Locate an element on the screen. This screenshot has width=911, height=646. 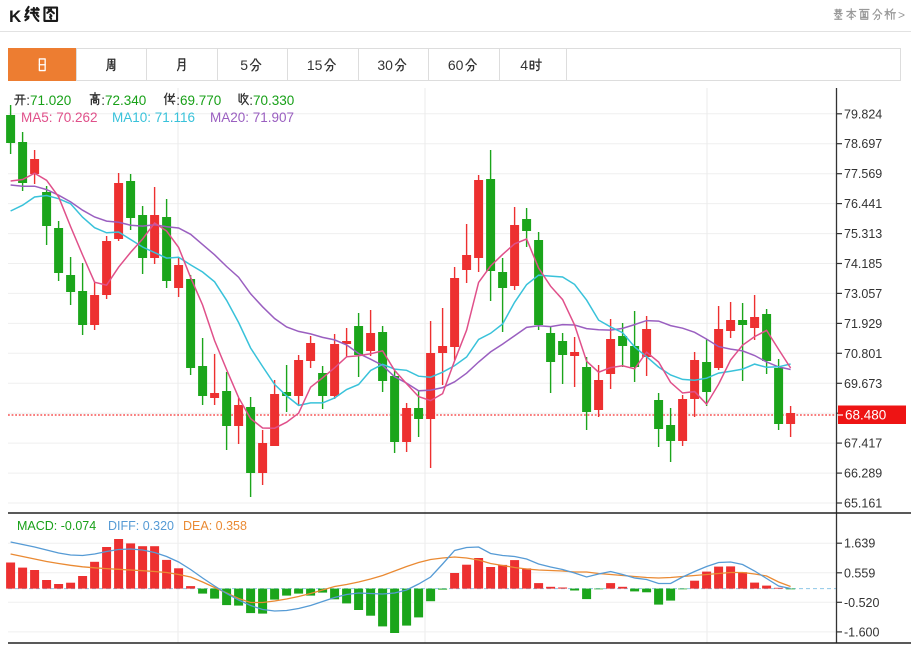
svg-text: 71.929 is located at coordinates (863, 324).